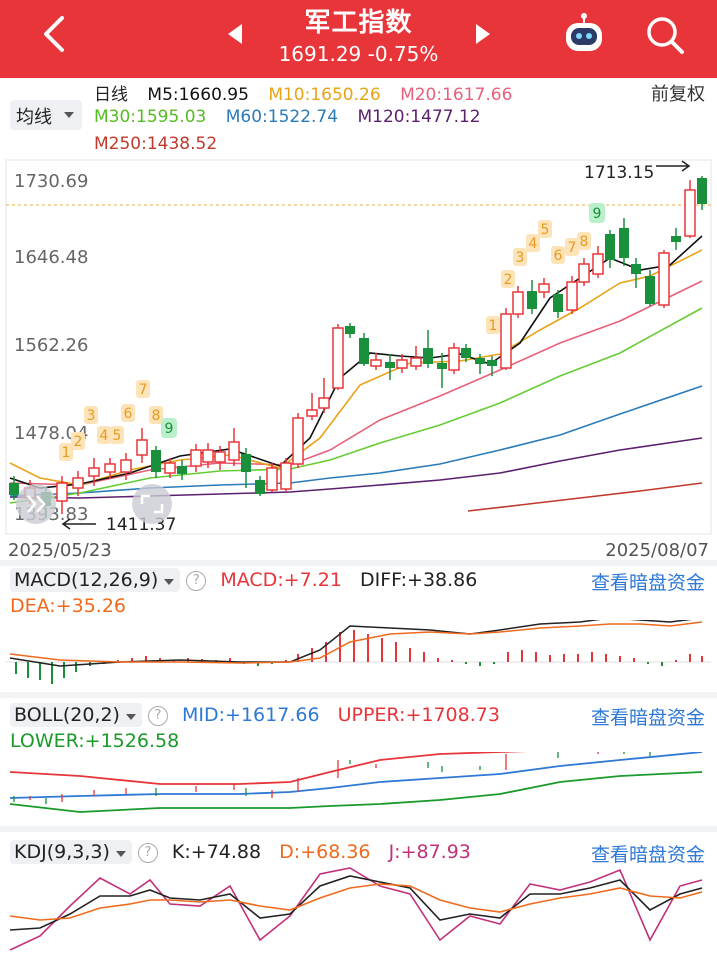 The width and height of the screenshot is (717, 962). I want to click on kdj-selector: KDJ(9,3,3), so click(71, 852).